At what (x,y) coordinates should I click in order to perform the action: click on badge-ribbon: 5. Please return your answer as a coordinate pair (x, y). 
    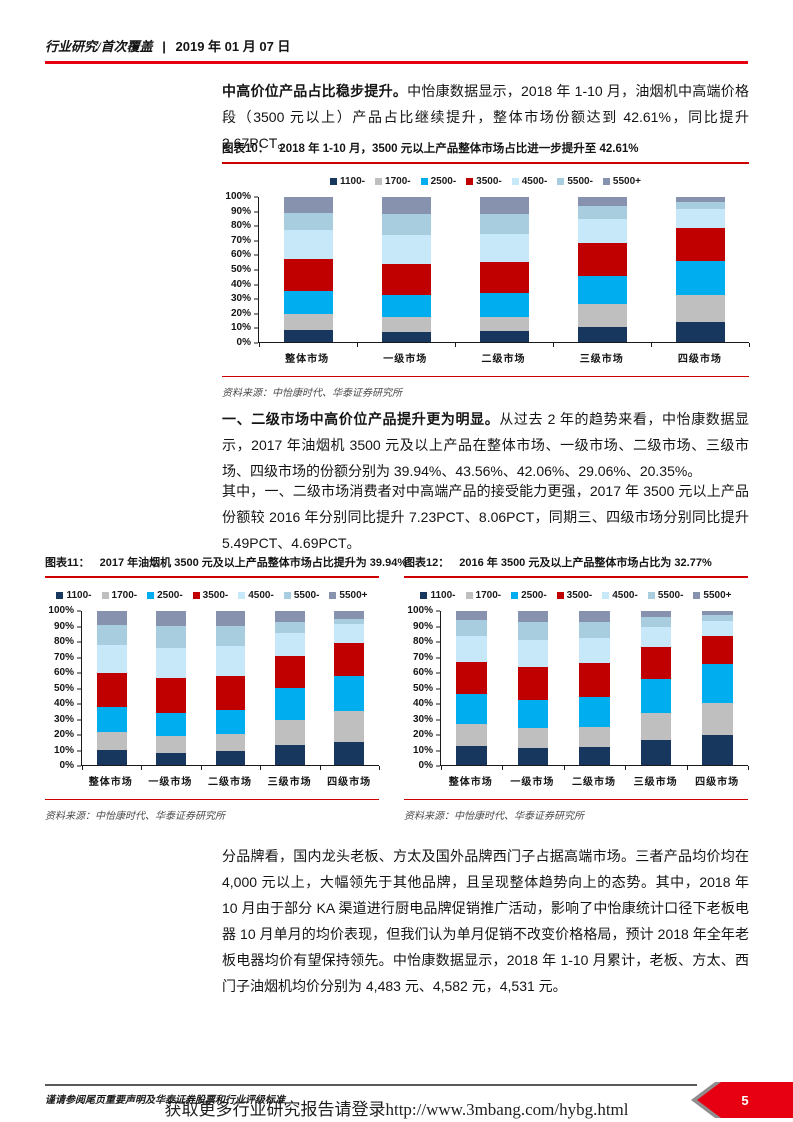
    Looking at the image, I should click on (745, 1100).